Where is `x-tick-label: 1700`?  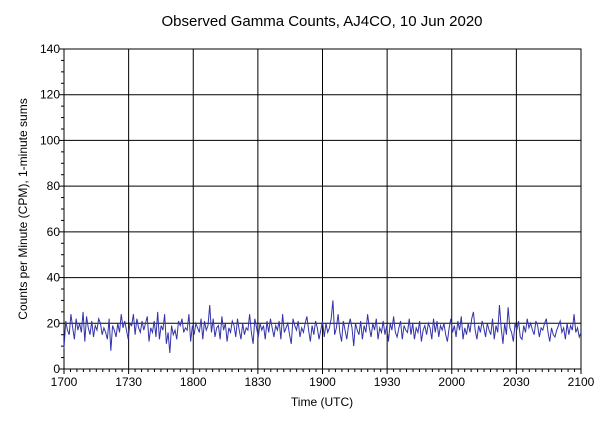 x-tick-label: 1700 is located at coordinates (64, 382).